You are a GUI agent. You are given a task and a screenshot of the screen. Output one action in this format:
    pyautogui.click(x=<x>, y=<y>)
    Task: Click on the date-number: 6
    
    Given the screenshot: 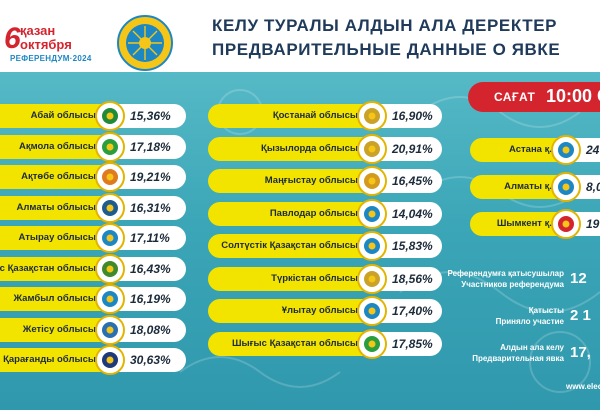 What is the action you would take?
    pyautogui.click(x=12, y=38)
    